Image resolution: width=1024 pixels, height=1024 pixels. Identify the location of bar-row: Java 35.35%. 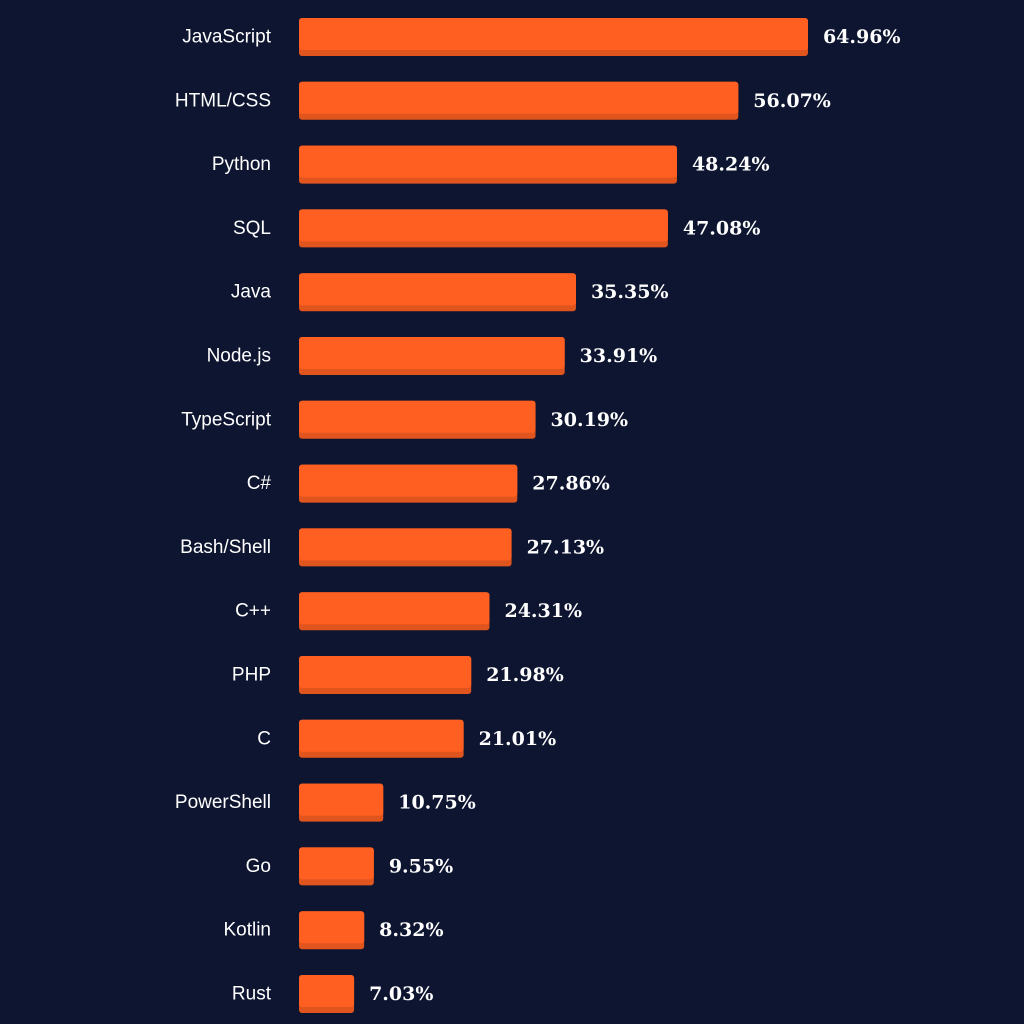
(450, 292).